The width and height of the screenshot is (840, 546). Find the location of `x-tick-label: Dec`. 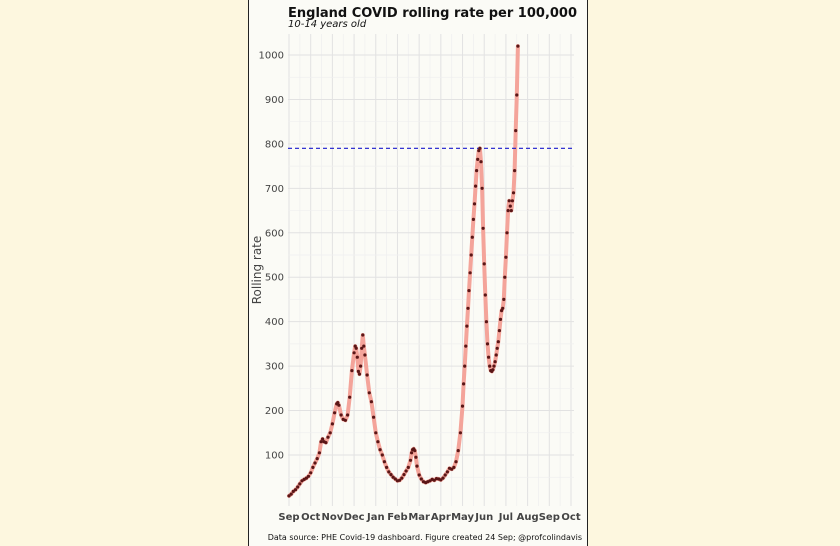

x-tick-label: Dec is located at coordinates (354, 517).